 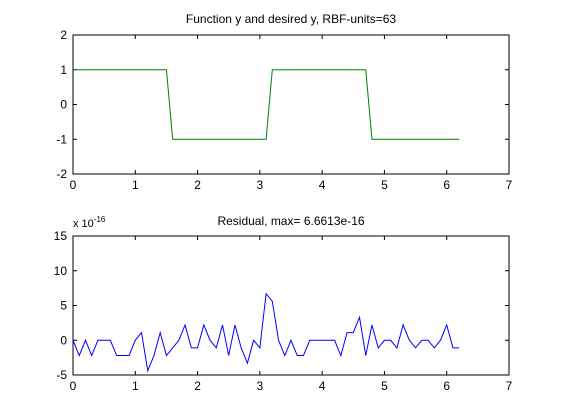 What do you see at coordinates (61, 139) in the screenshot?
I see `y-tick-label: -1` at bounding box center [61, 139].